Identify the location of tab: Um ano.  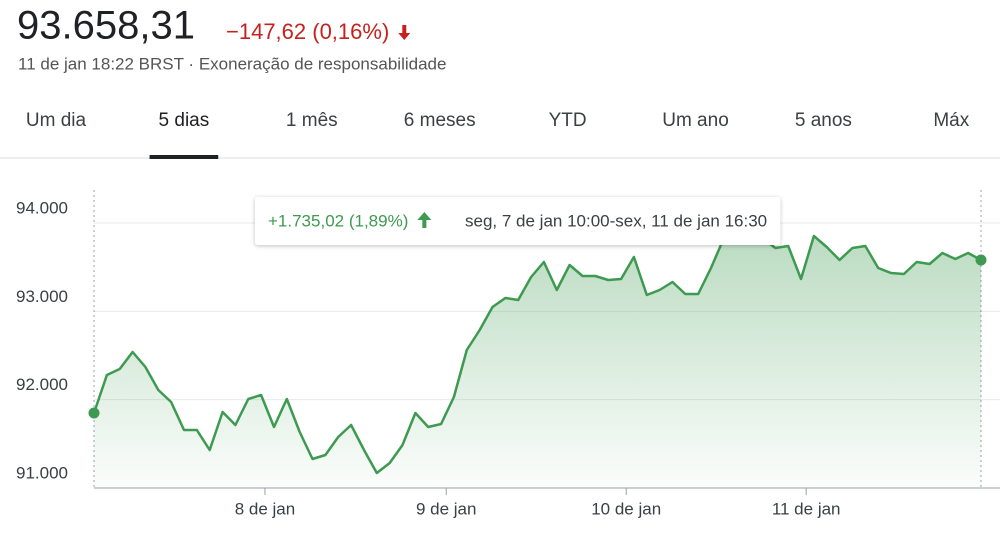
(695, 120).